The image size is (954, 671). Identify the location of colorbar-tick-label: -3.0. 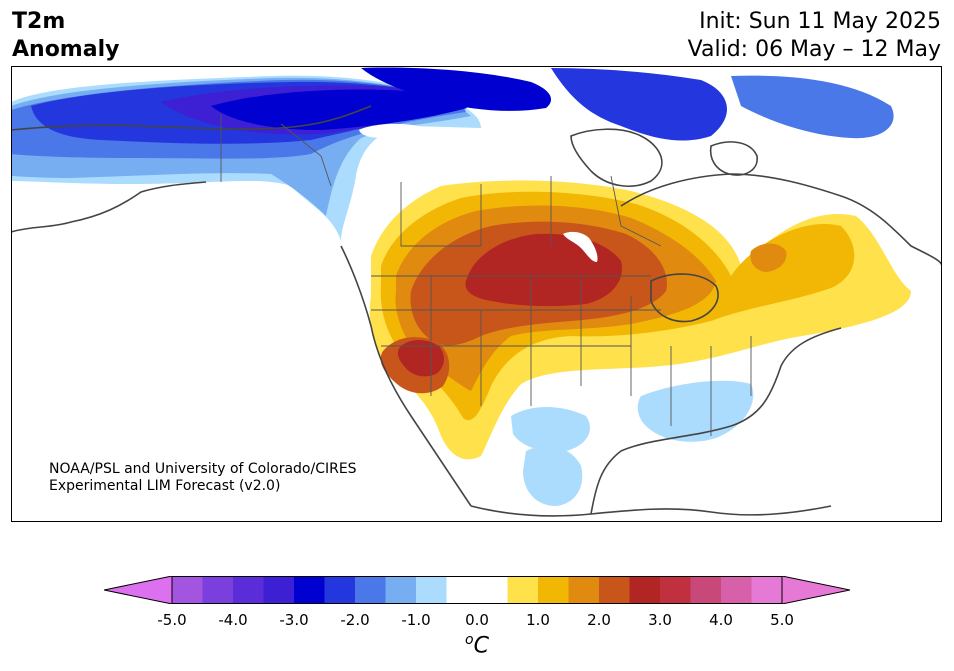
(294, 620).